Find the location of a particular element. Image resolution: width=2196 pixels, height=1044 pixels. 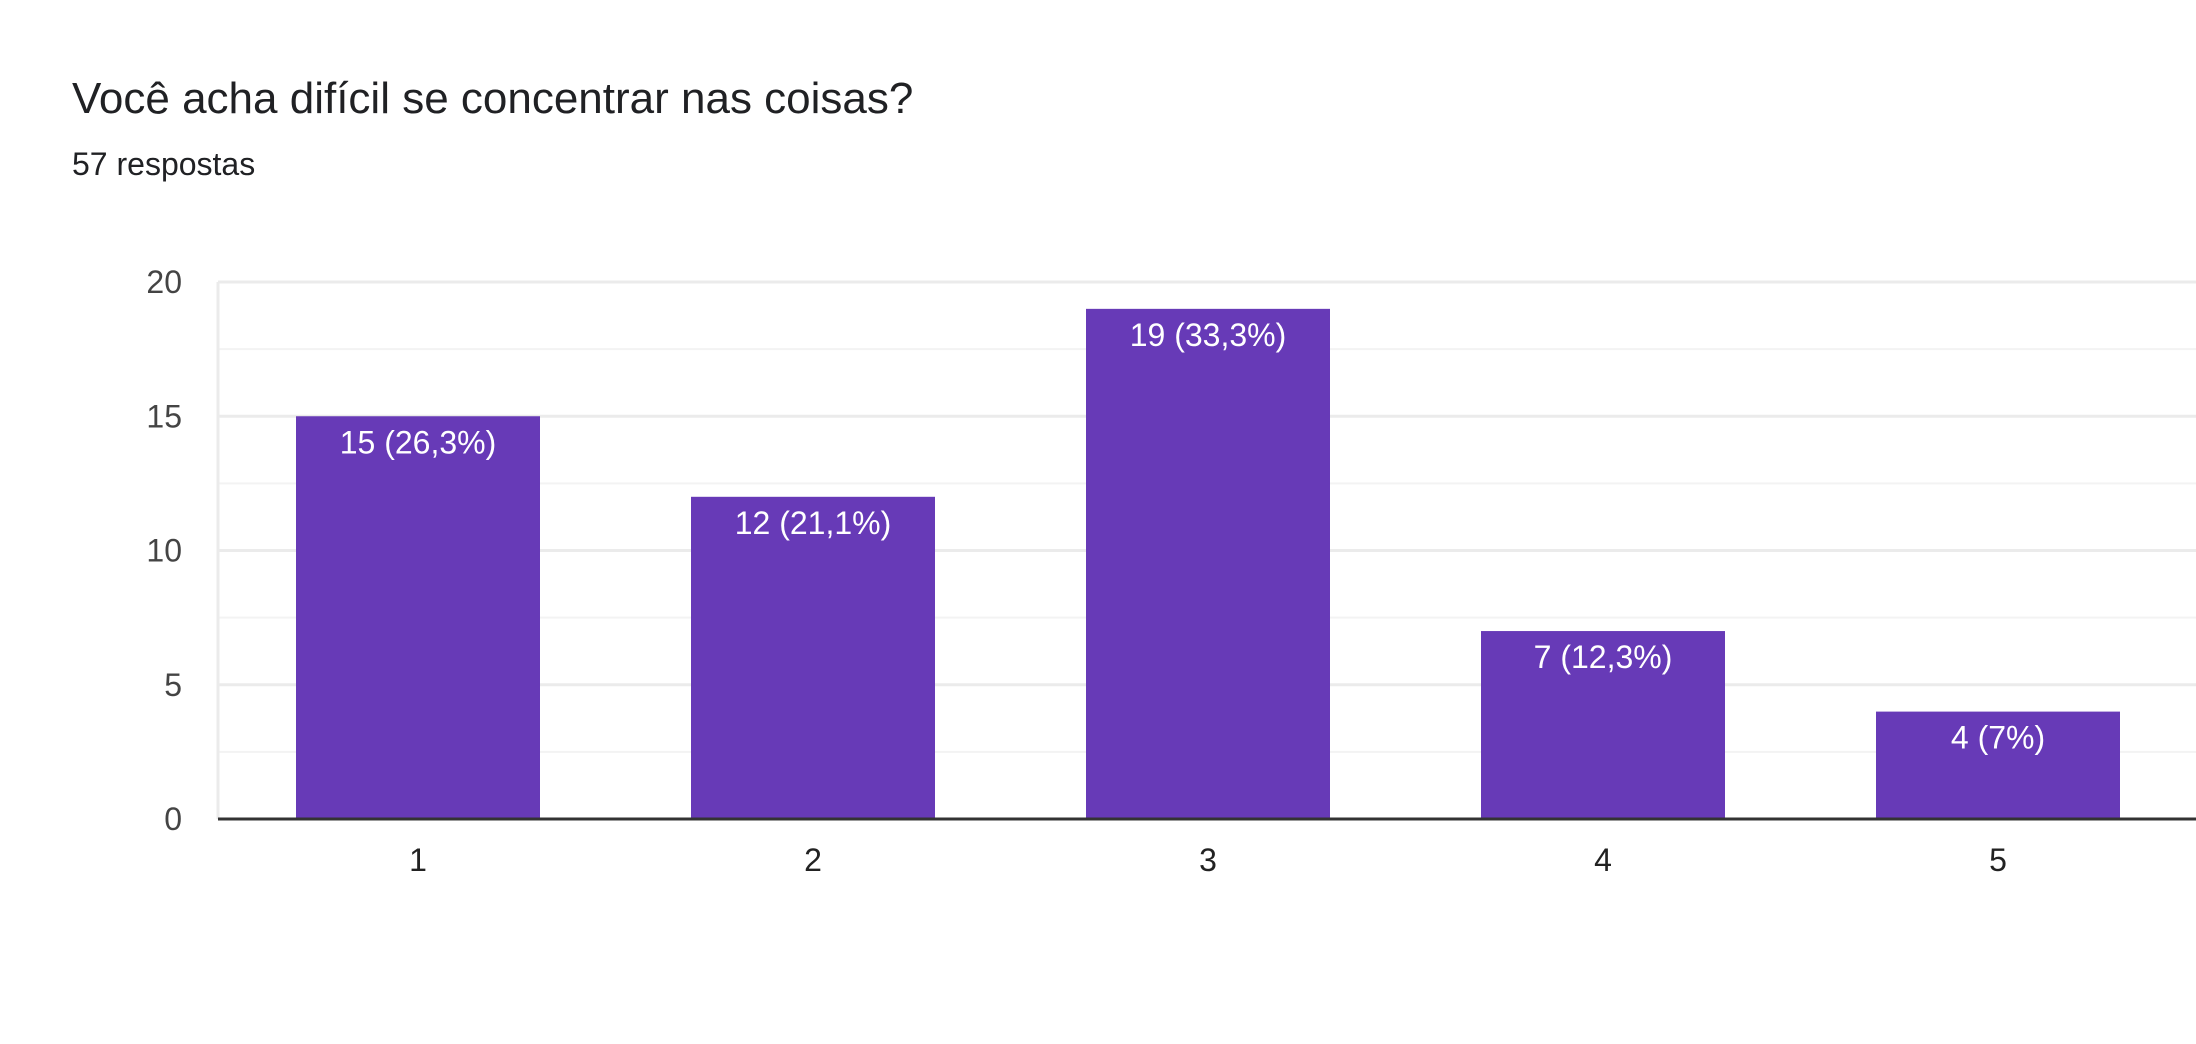

x-category-label: 3 is located at coordinates (1208, 860).